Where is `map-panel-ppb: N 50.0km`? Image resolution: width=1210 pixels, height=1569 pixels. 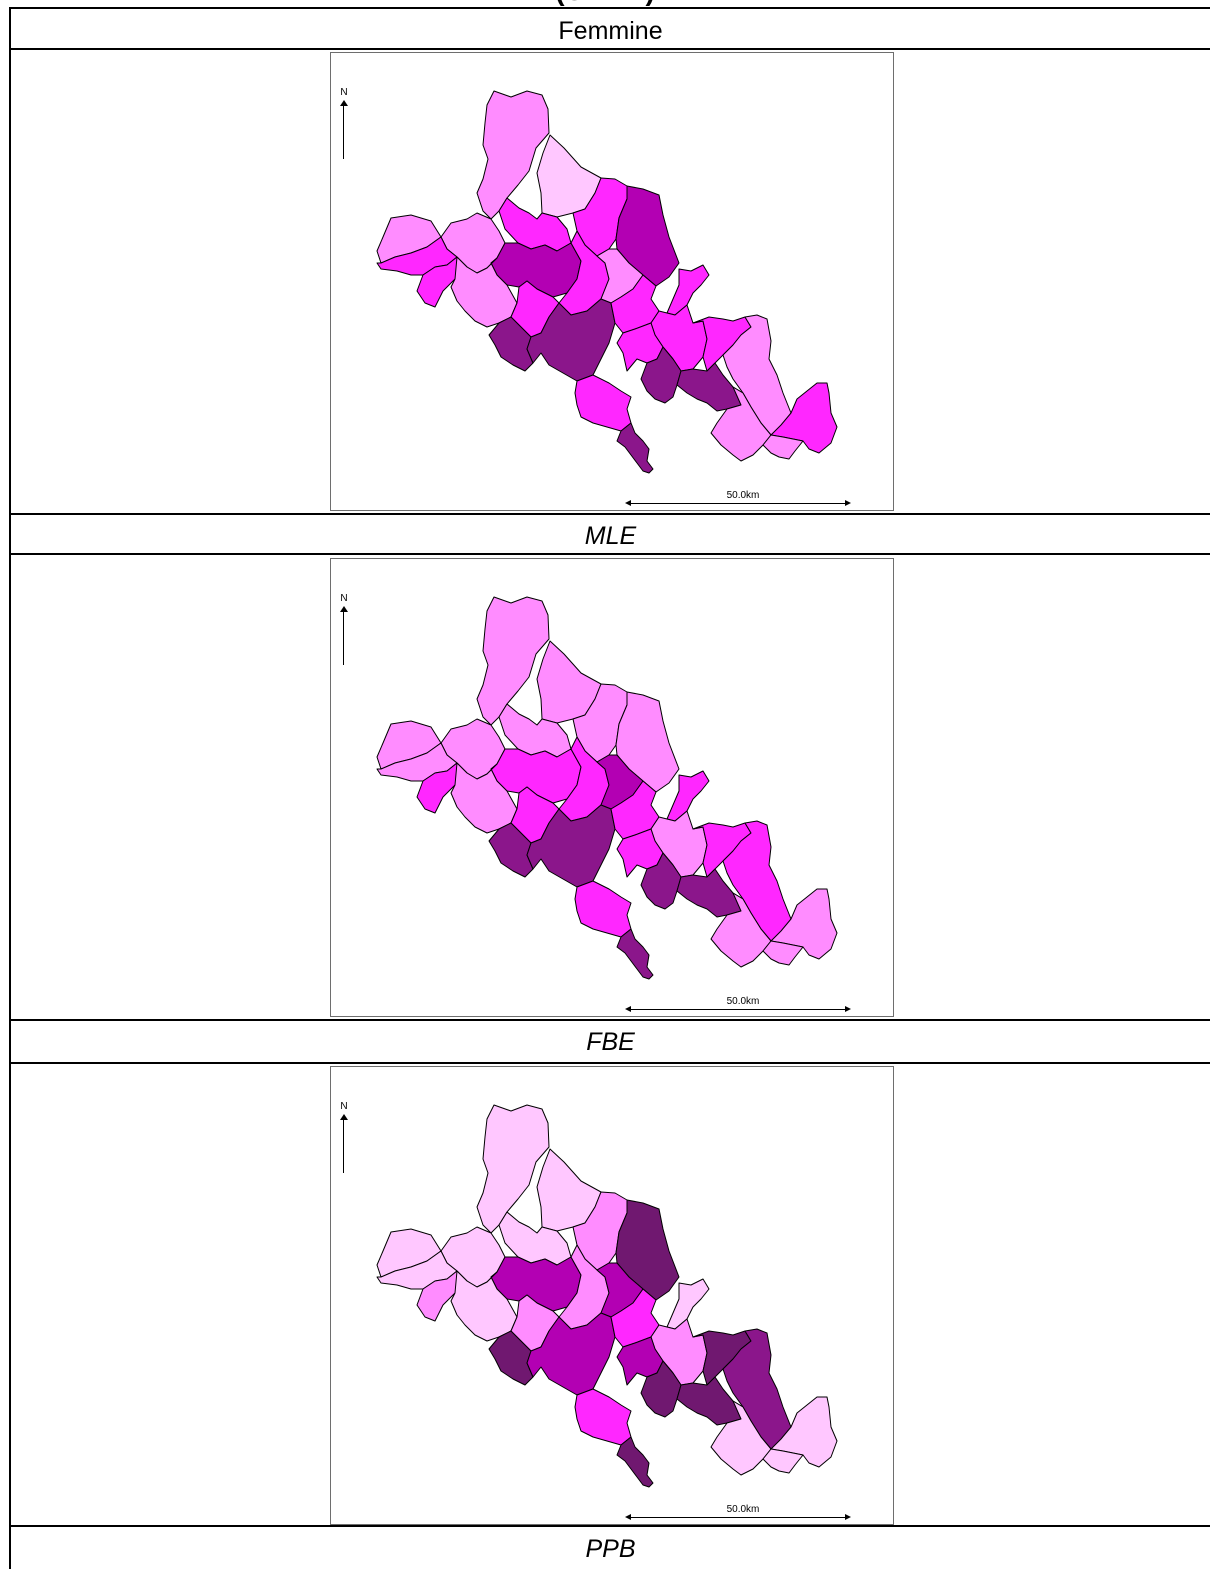
map-panel-ppb: N 50.0km is located at coordinates (612, 1295).